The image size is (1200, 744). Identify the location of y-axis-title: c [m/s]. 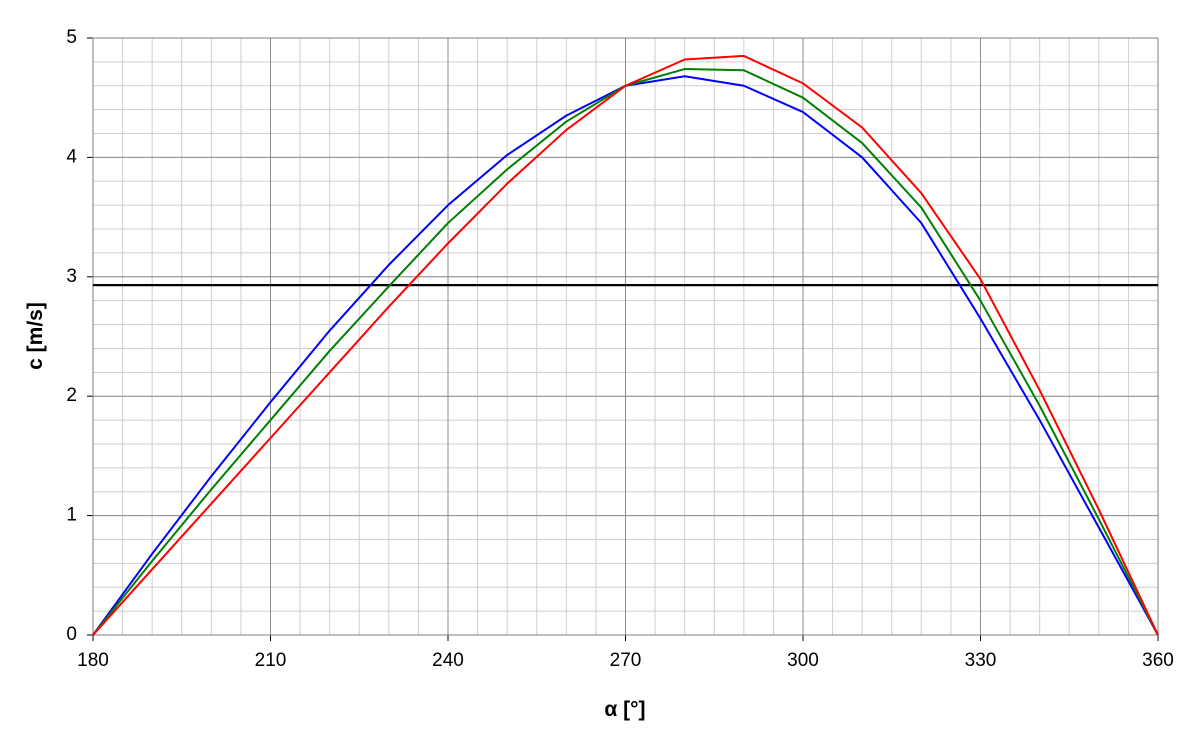
(35, 336).